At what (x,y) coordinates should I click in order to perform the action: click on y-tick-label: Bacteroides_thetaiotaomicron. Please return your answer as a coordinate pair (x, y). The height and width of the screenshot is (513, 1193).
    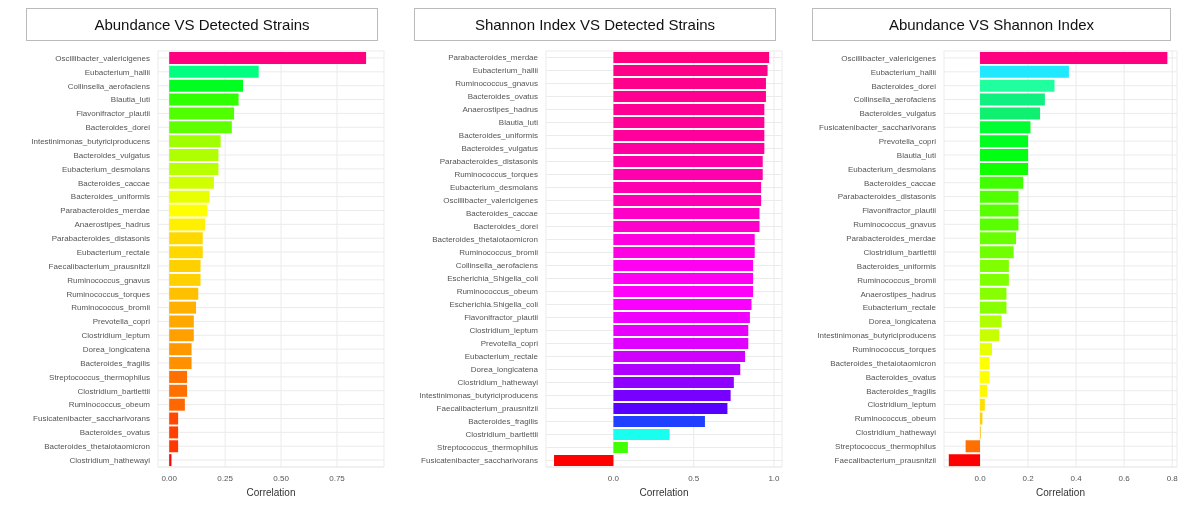
    Looking at the image, I should click on (485, 240).